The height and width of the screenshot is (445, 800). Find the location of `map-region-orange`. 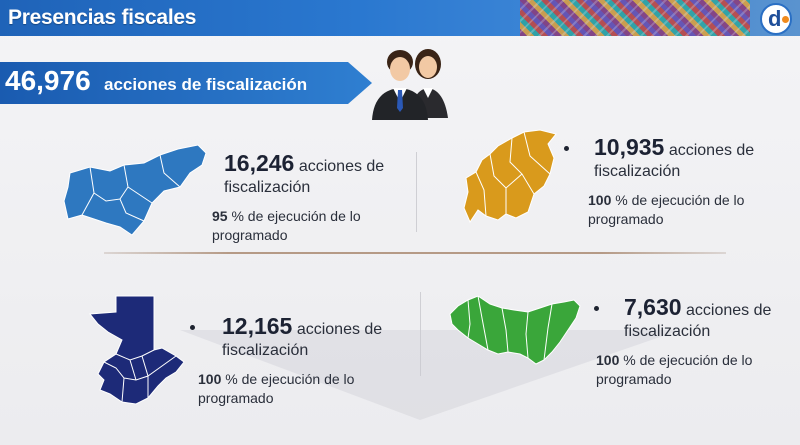

map-region-orange is located at coordinates (510, 176).